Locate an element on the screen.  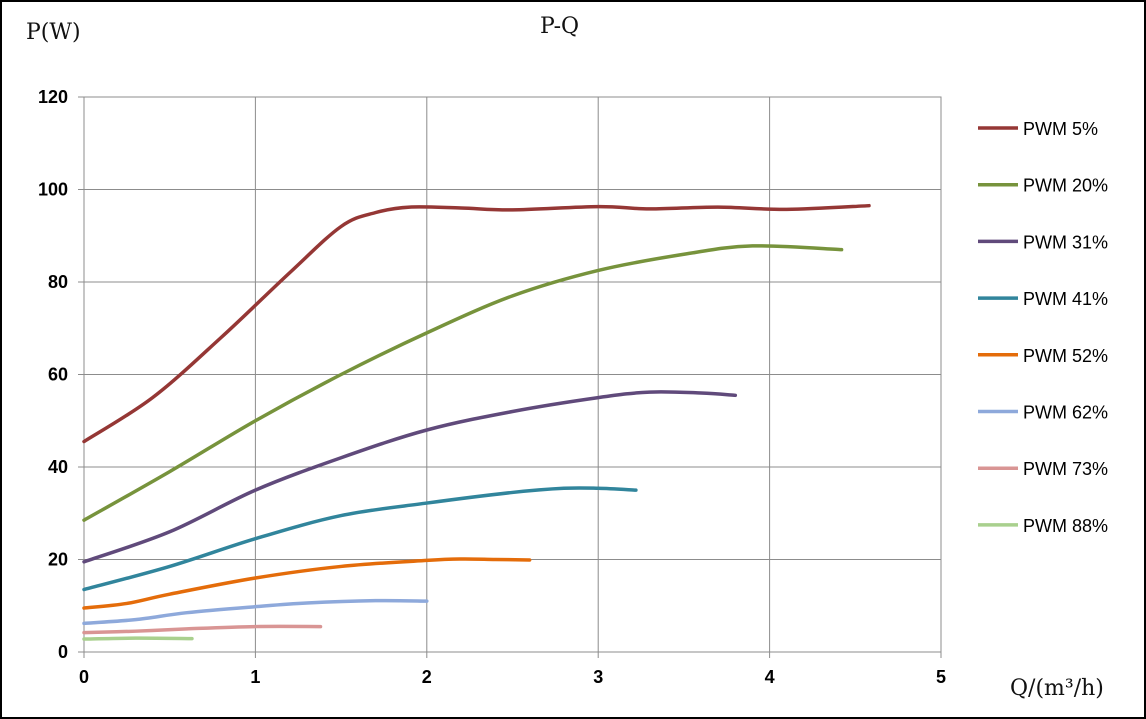
y-tick-label: 20 is located at coordinates (58, 560).